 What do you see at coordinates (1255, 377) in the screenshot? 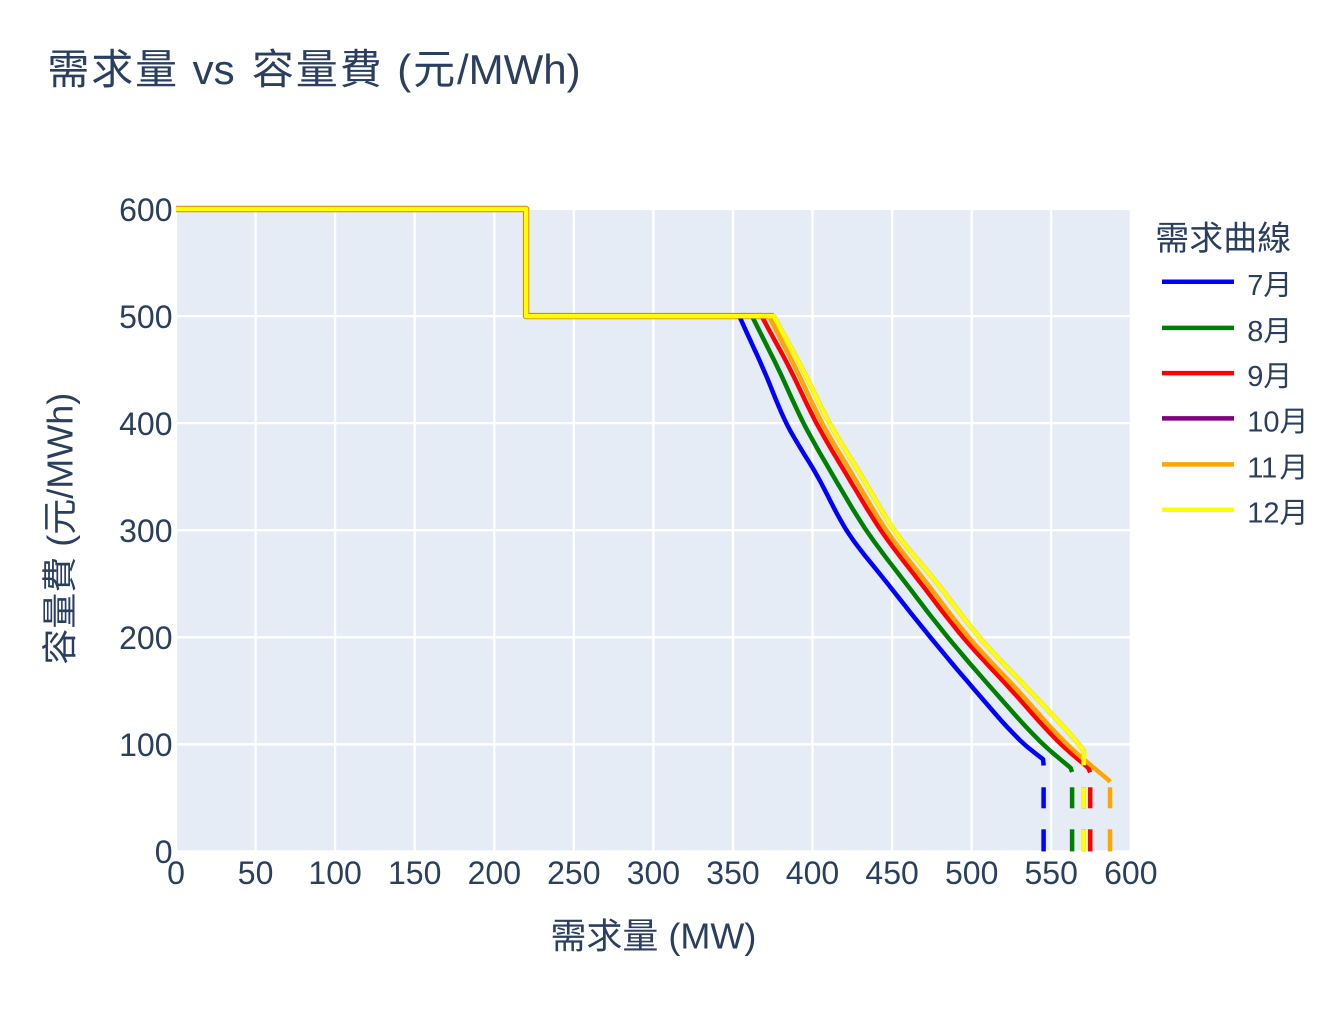
I see `svg-text: 9` at bounding box center [1255, 377].